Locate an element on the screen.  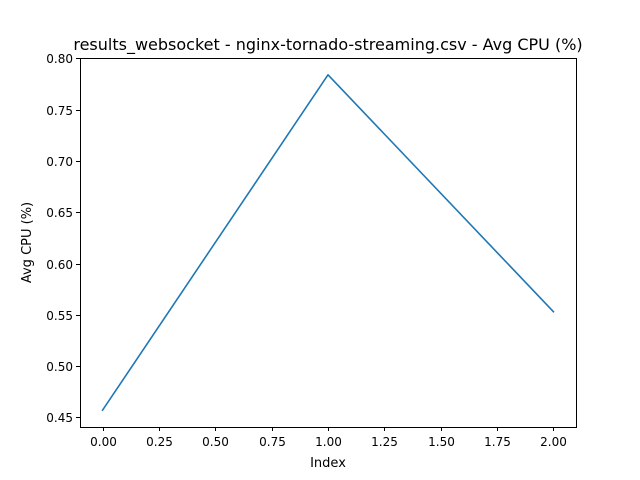
x-axis-label: Index is located at coordinates (328, 463).